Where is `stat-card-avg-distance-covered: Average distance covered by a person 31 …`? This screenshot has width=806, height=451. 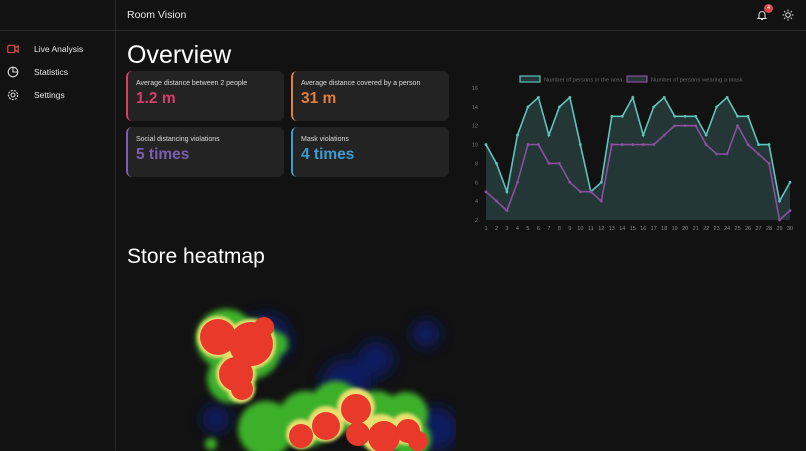
stat-card-avg-distance-covered: Average distance covered by a person 31 … is located at coordinates (370, 96).